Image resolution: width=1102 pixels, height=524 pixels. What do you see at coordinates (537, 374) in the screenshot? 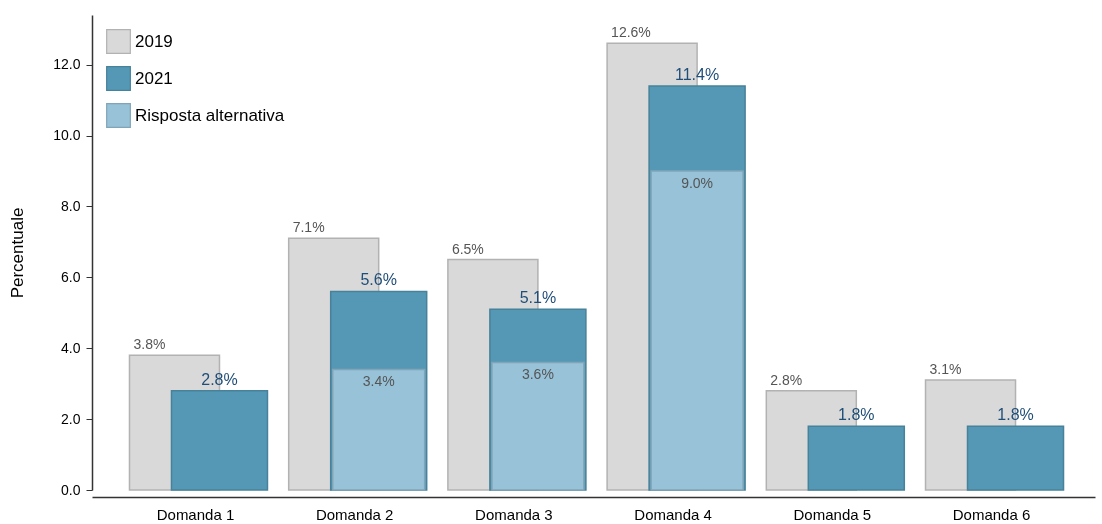
I see `data-label: 3.6%` at bounding box center [537, 374].